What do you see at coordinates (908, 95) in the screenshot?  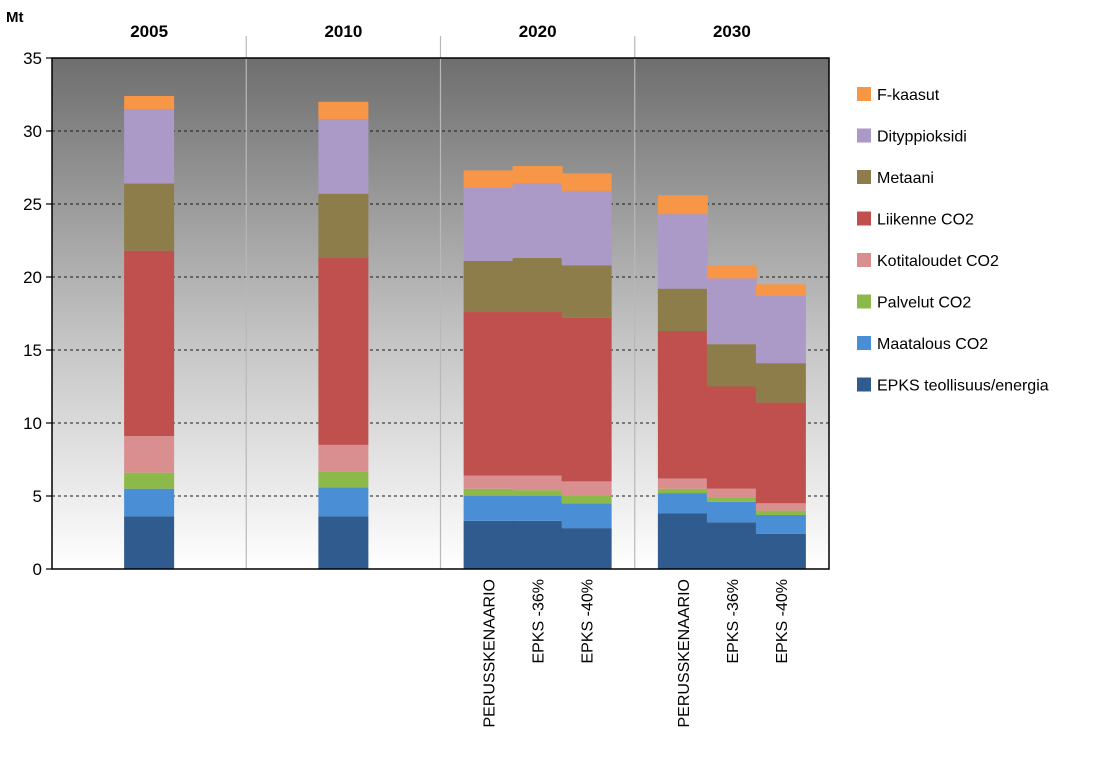 I see `legend-label: F-kaasut` at bounding box center [908, 95].